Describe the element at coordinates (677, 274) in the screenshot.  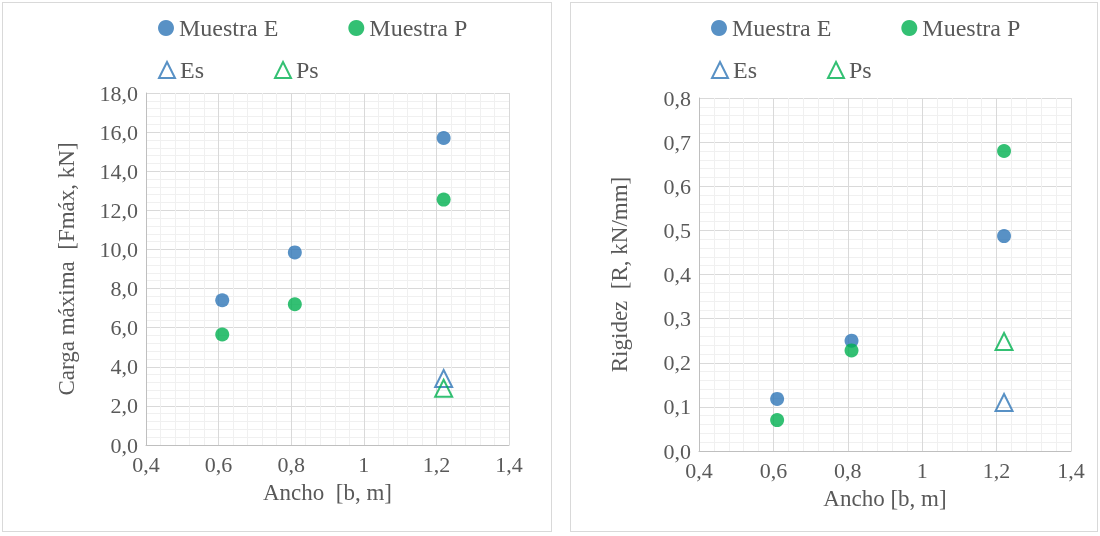
I see `y-tick-label: 0,4` at that location.